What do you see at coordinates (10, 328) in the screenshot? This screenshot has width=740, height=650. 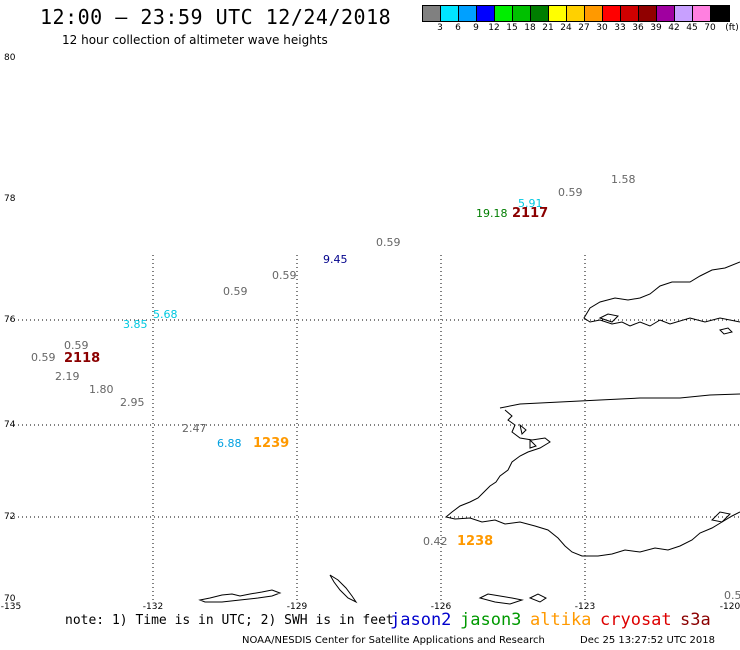 I see `lat-labels: 80 78 76 74 72 70` at bounding box center [10, 328].